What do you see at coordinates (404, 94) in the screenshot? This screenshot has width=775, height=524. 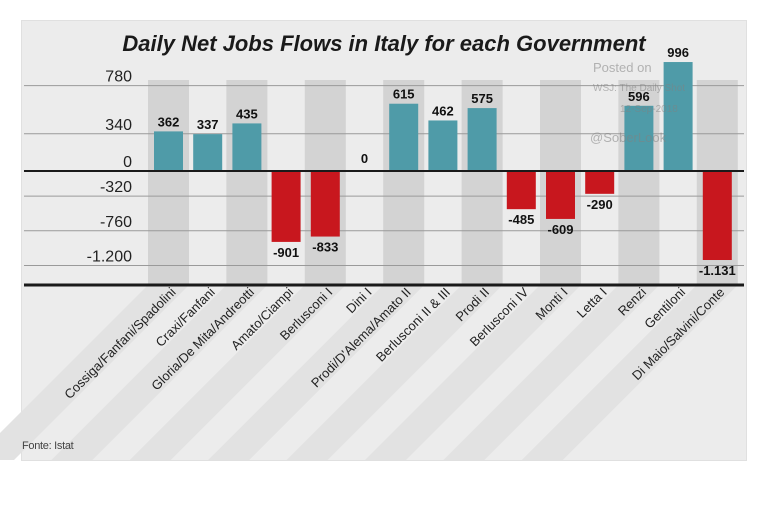 I see `bar-value-label: 615` at bounding box center [404, 94].